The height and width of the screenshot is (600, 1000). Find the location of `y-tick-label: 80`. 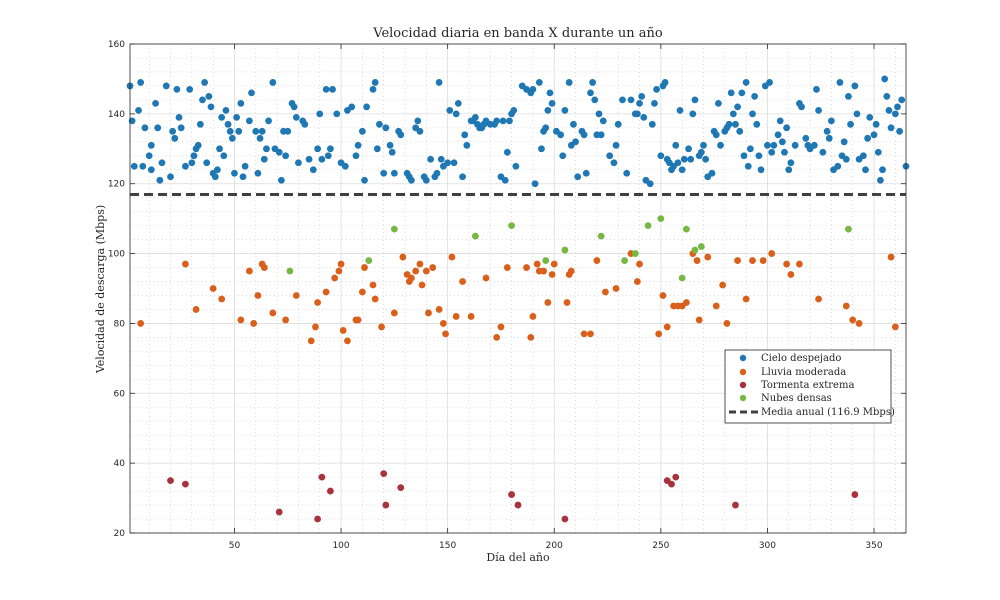

y-tick-label: 80 is located at coordinates (120, 324).